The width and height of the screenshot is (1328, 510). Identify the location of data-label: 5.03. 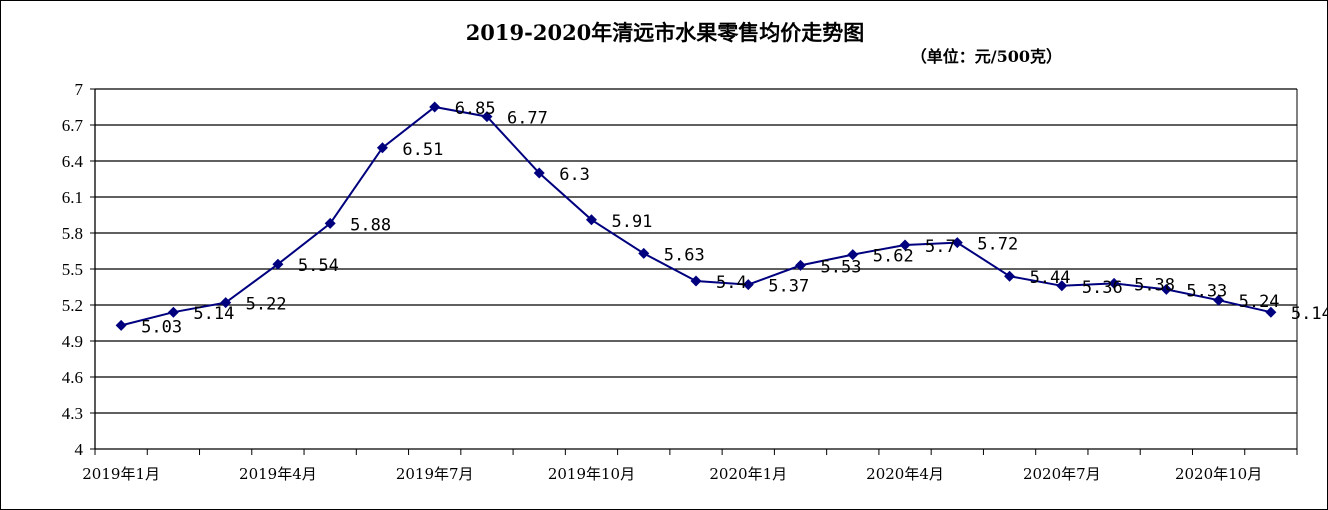
(161, 327).